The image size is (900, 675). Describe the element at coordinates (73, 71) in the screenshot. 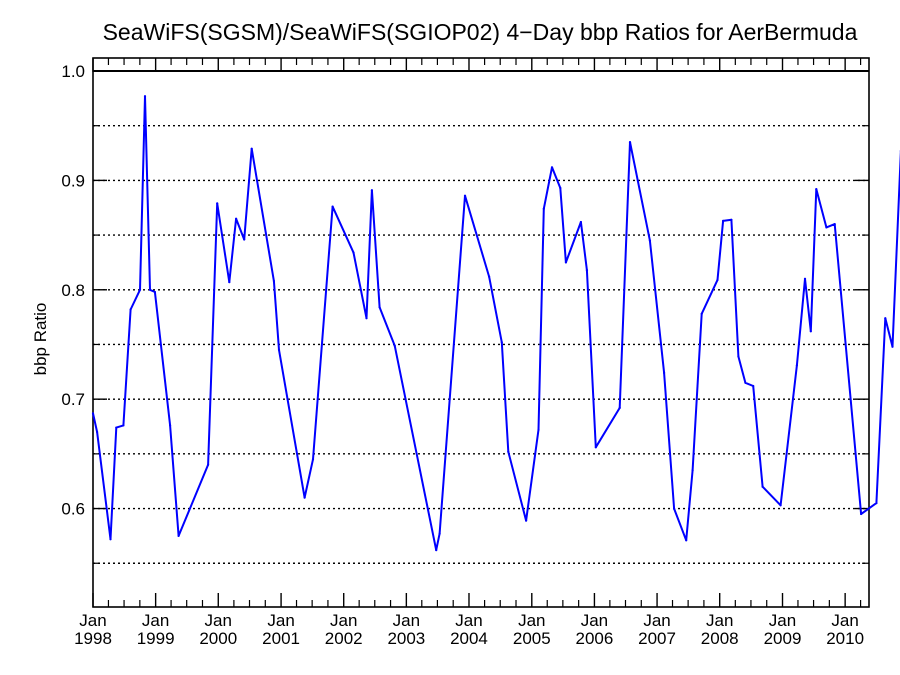

I see `y-tick-label: 1.0` at that location.